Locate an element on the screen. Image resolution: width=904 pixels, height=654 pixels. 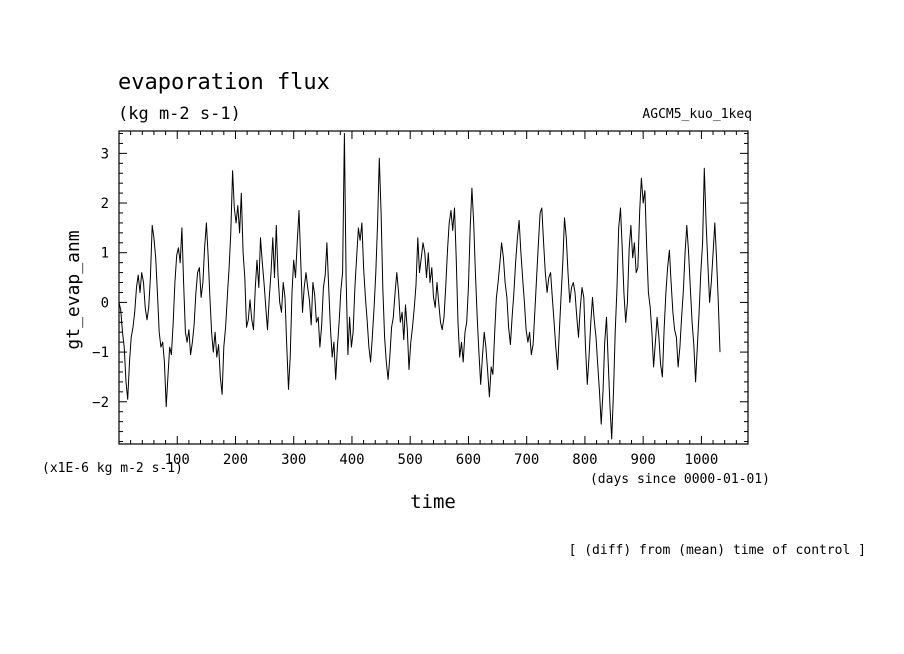
x-units-label: (days since 0000-01-01) is located at coordinates (680, 479).